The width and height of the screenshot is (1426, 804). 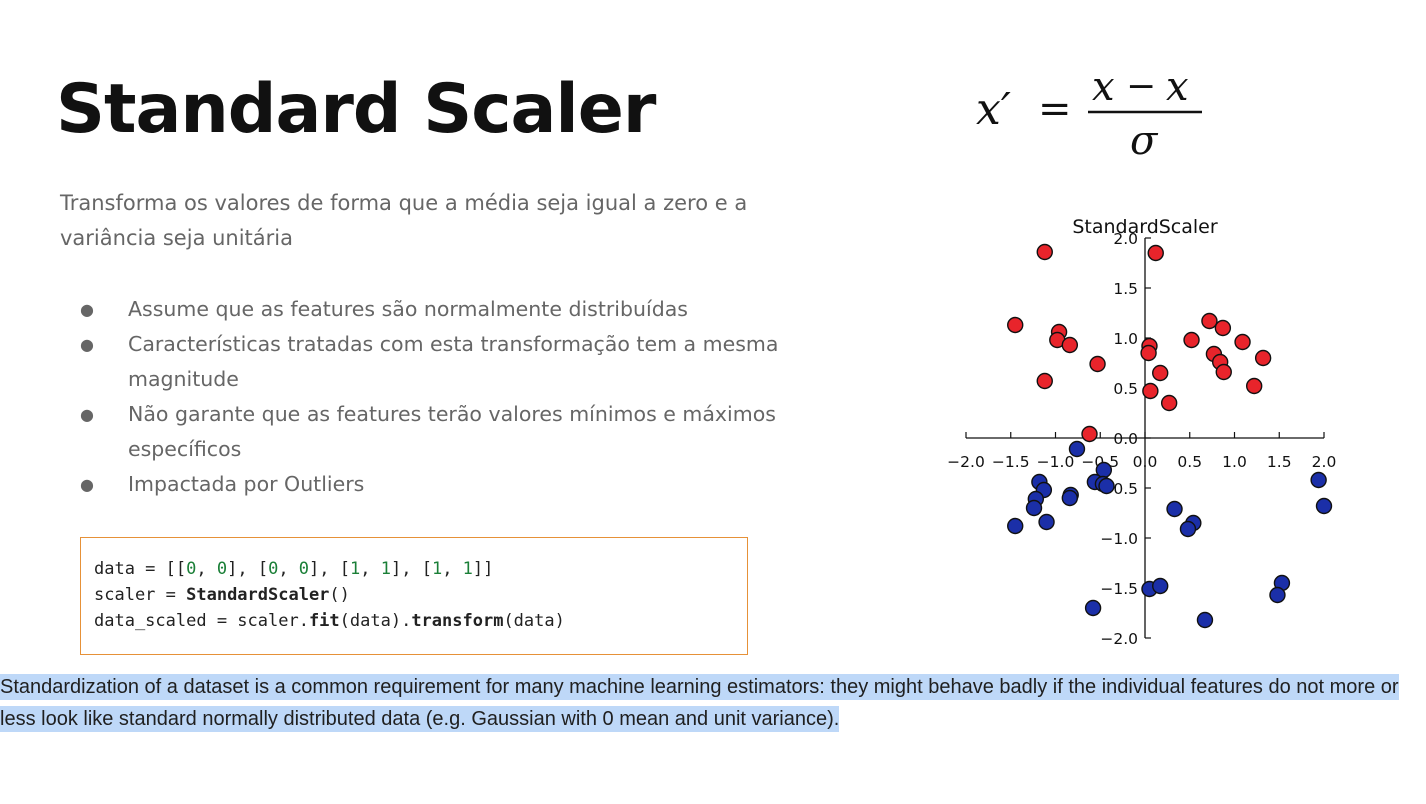 I want to click on code-line-1: data = [[0, 0], [0, 0], [1, 1], [1, 1]], so click(x=294, y=569).